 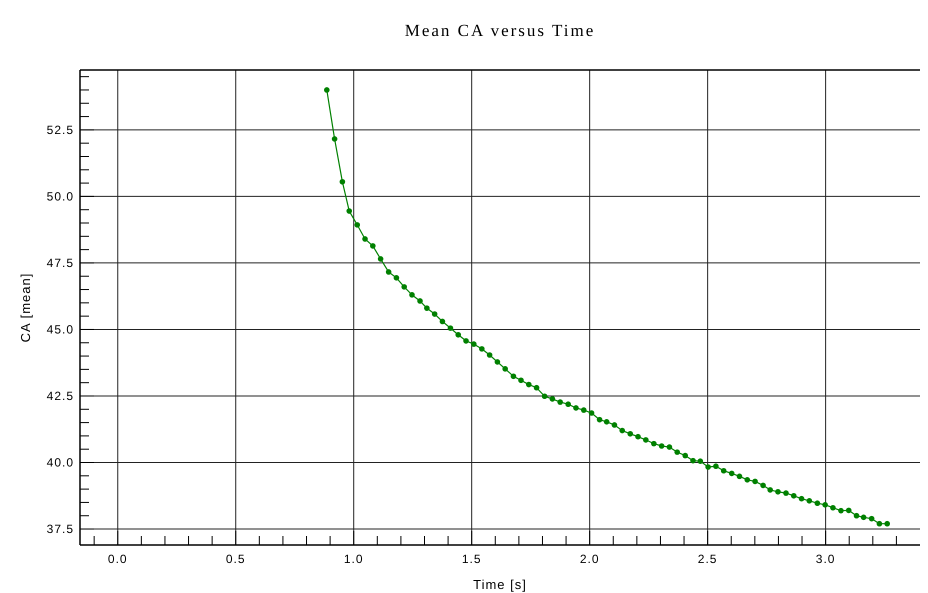 What do you see at coordinates (25, 307) in the screenshot?
I see `y-axis-title: CA [mean]` at bounding box center [25, 307].